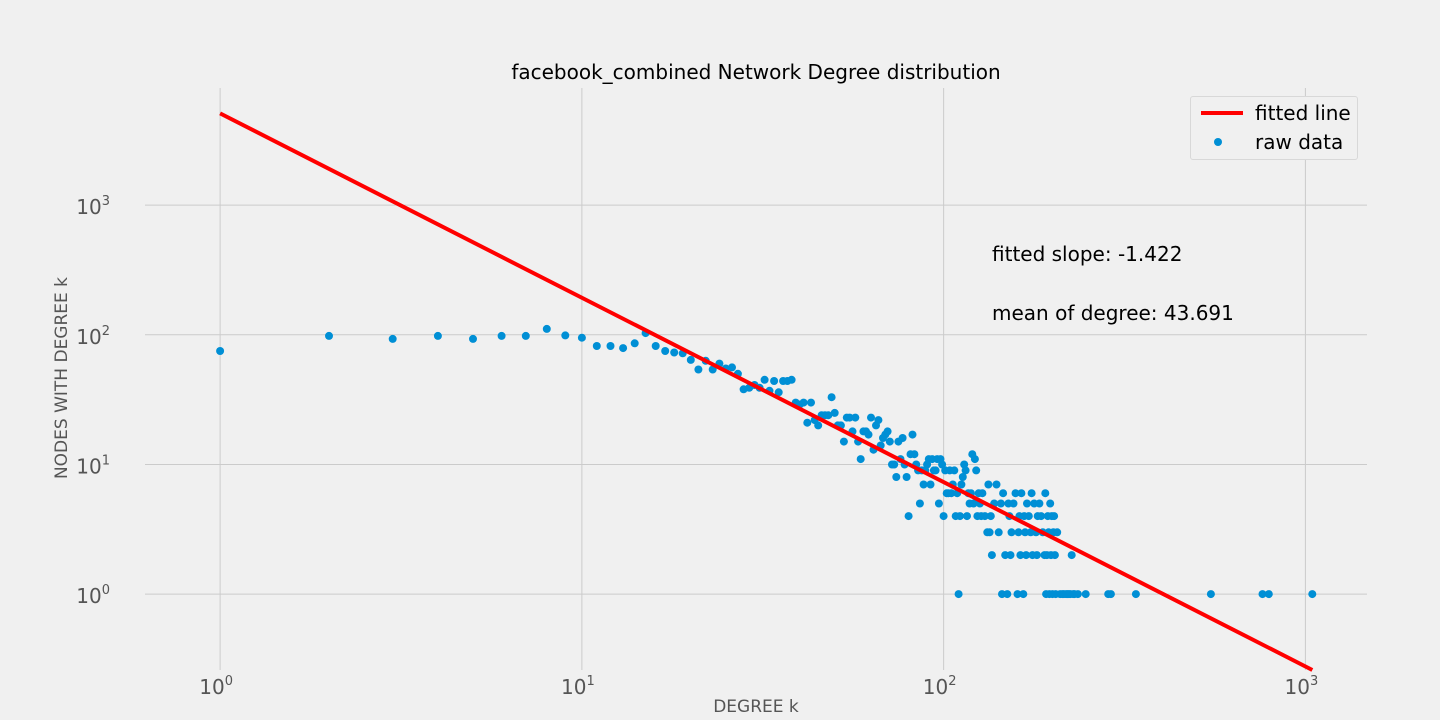  I want to click on legend-line-swatch, so click(1222, 113).